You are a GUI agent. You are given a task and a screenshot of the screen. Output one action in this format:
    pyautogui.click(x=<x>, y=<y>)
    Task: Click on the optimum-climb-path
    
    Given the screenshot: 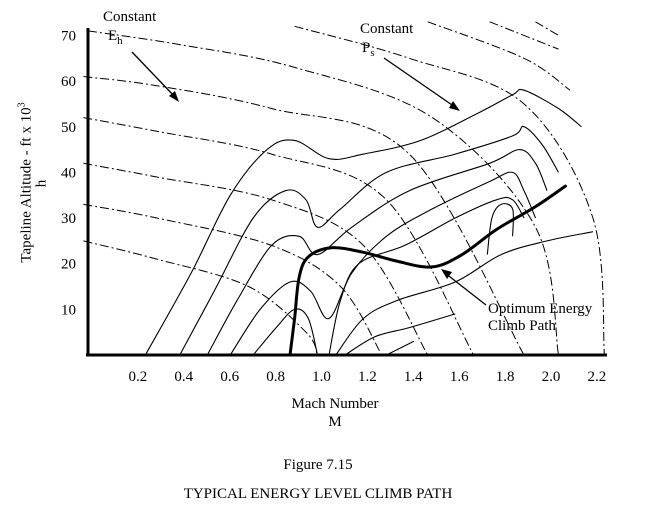 What is the action you would take?
    pyautogui.click(x=427, y=270)
    